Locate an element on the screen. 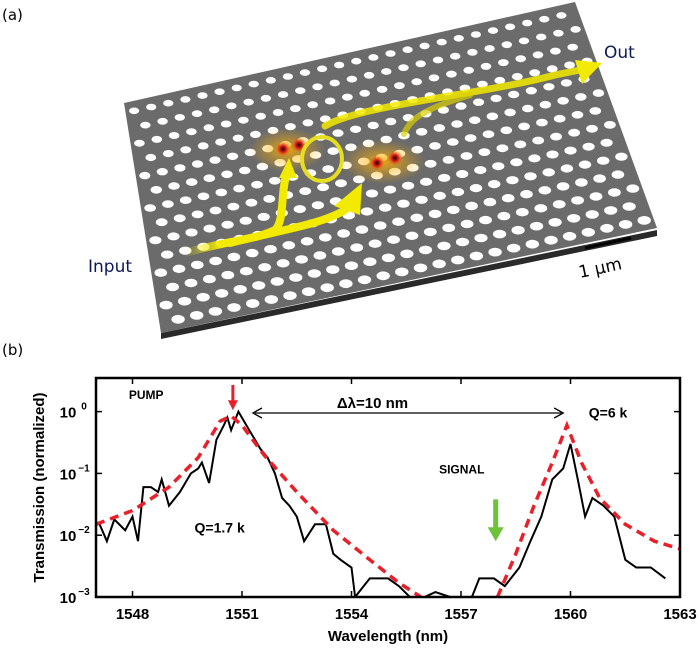  cavity-modes is located at coordinates (337, 156).